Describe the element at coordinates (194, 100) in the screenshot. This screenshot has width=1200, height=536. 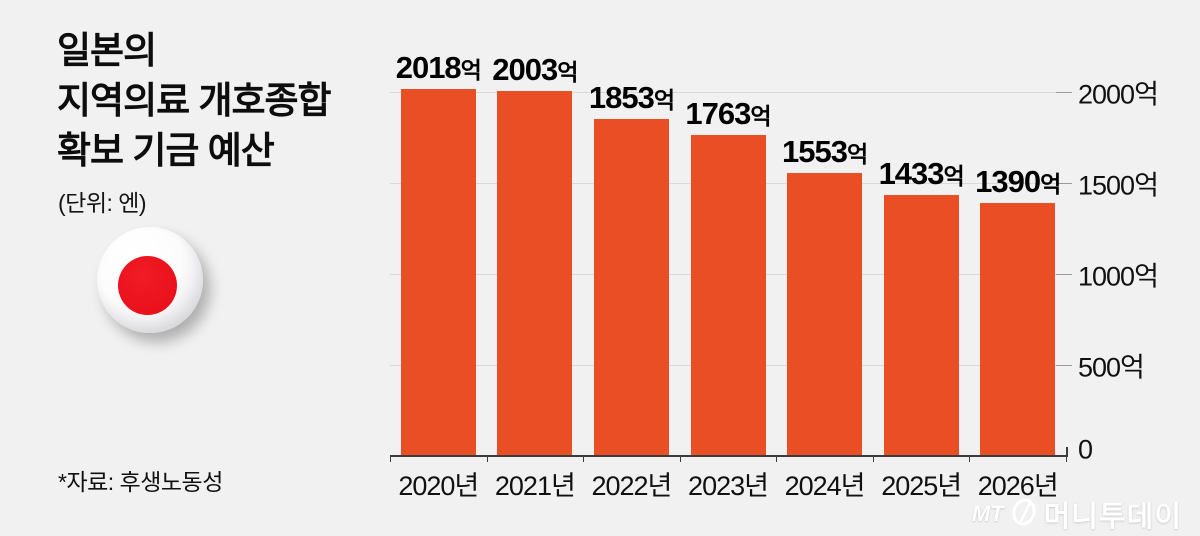
I see `chart-title: 일본의 지역의료 개호종합 확보 기금 예산` at that location.